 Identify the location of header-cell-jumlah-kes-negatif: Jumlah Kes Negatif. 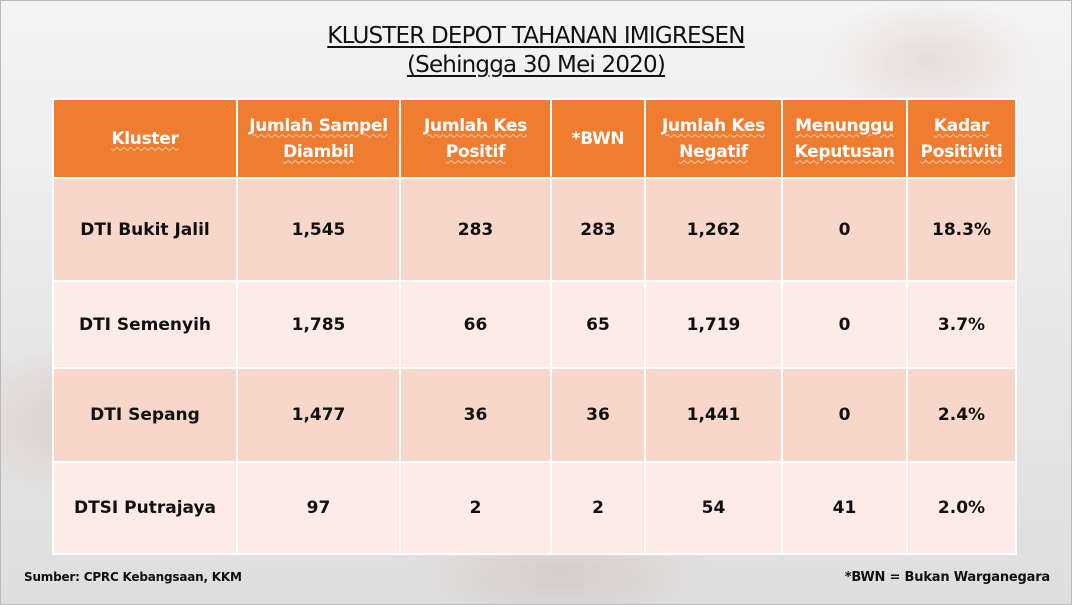
(713, 138).